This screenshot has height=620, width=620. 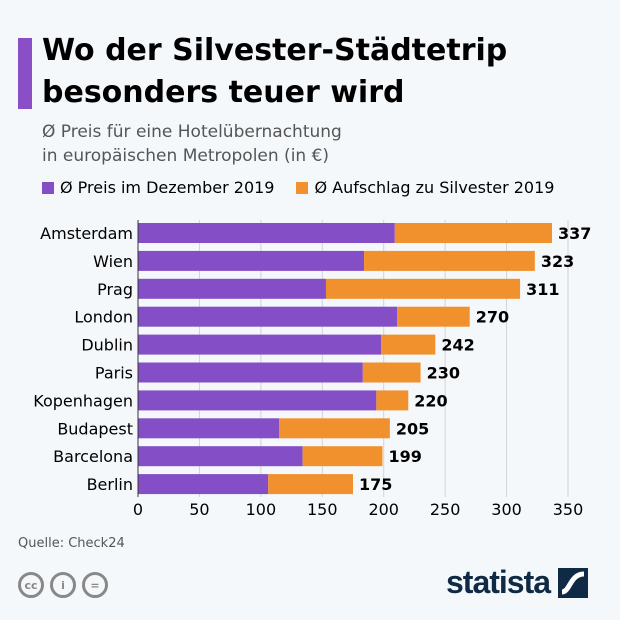 I want to click on total-label: 270, so click(x=492, y=317).